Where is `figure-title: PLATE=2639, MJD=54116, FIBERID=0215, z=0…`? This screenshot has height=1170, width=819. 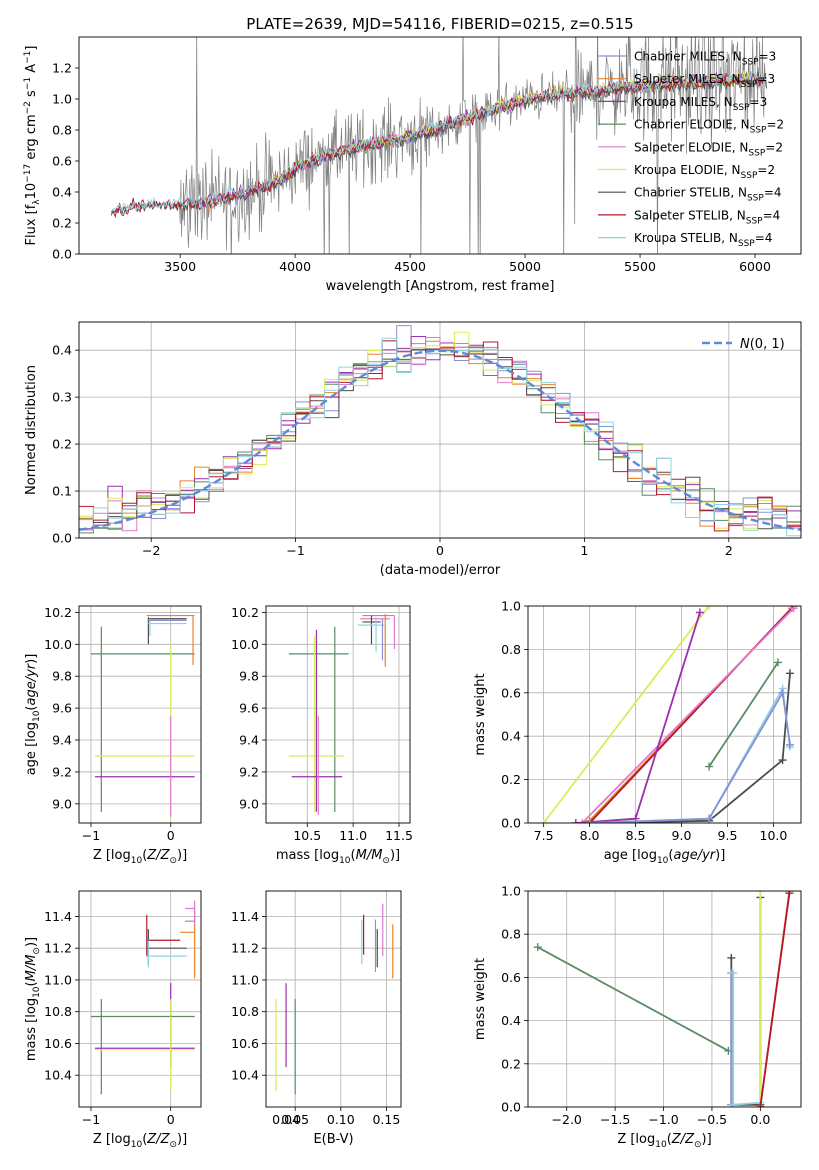 figure-title: PLATE=2639, MJD=54116, FIBERID=0215, z=0… is located at coordinates (439, 24).